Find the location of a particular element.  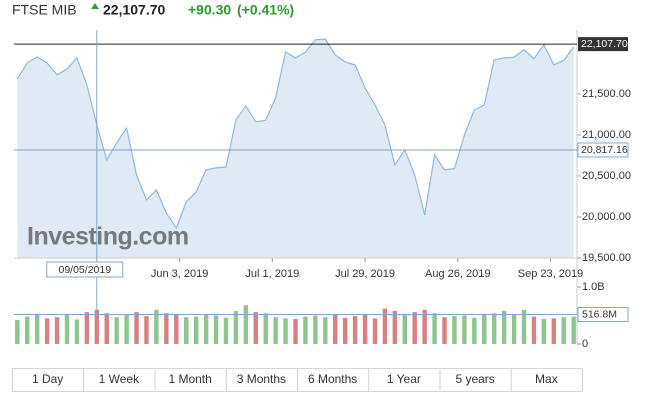

watermark: Investing.com is located at coordinates (108, 237).